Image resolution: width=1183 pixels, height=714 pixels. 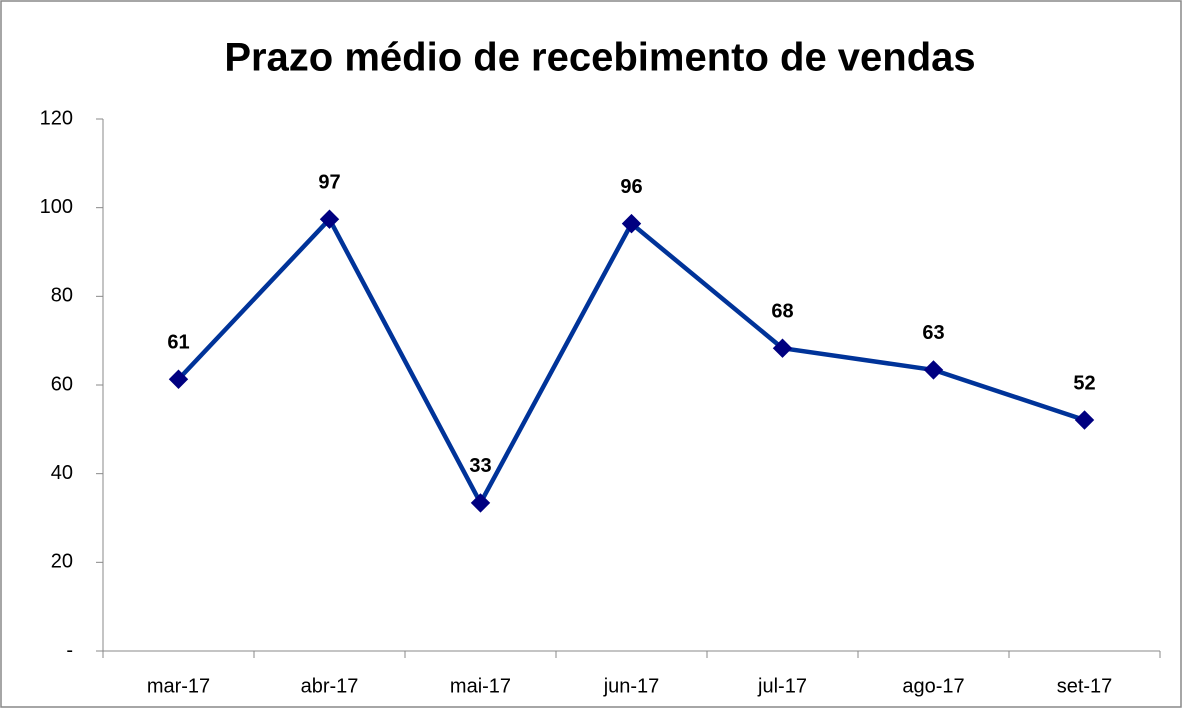 I want to click on data-label: 52, so click(x=1084, y=383).